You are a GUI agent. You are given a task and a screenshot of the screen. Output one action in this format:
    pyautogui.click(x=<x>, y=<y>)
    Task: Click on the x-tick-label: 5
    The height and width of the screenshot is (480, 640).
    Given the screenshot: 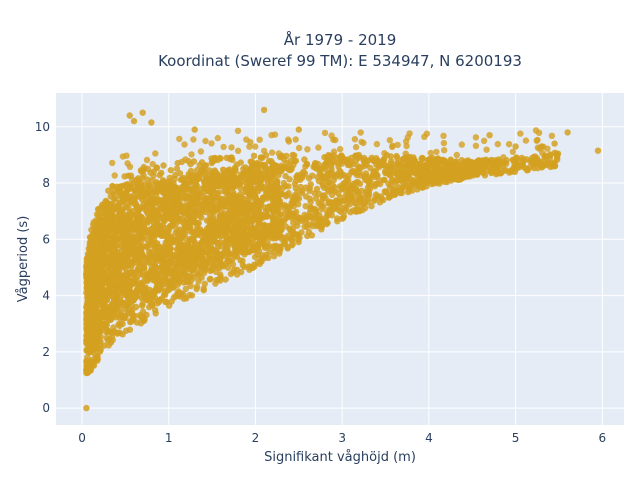 What is the action you would take?
    pyautogui.click(x=516, y=438)
    